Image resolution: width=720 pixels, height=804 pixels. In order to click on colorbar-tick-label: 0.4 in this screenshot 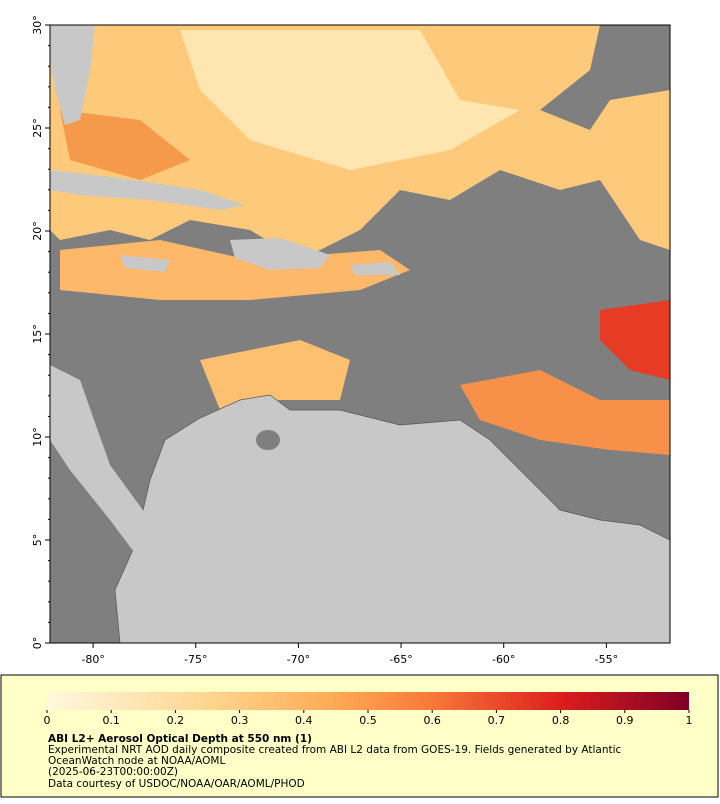, I will do `click(304, 720)`.